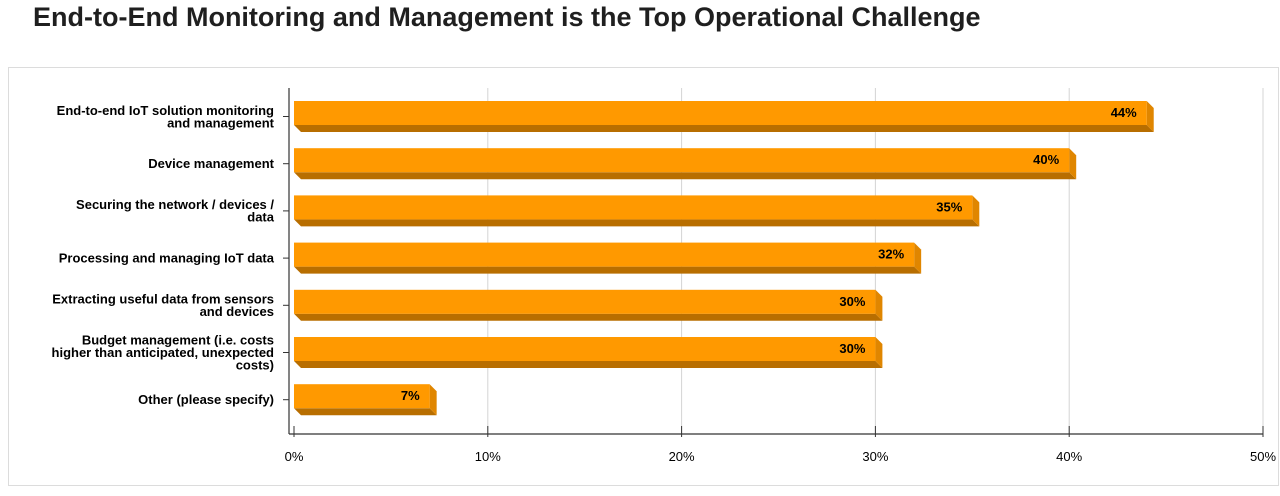 This screenshot has width=1280, height=496. I want to click on x-tick-label: 20%, so click(682, 456).